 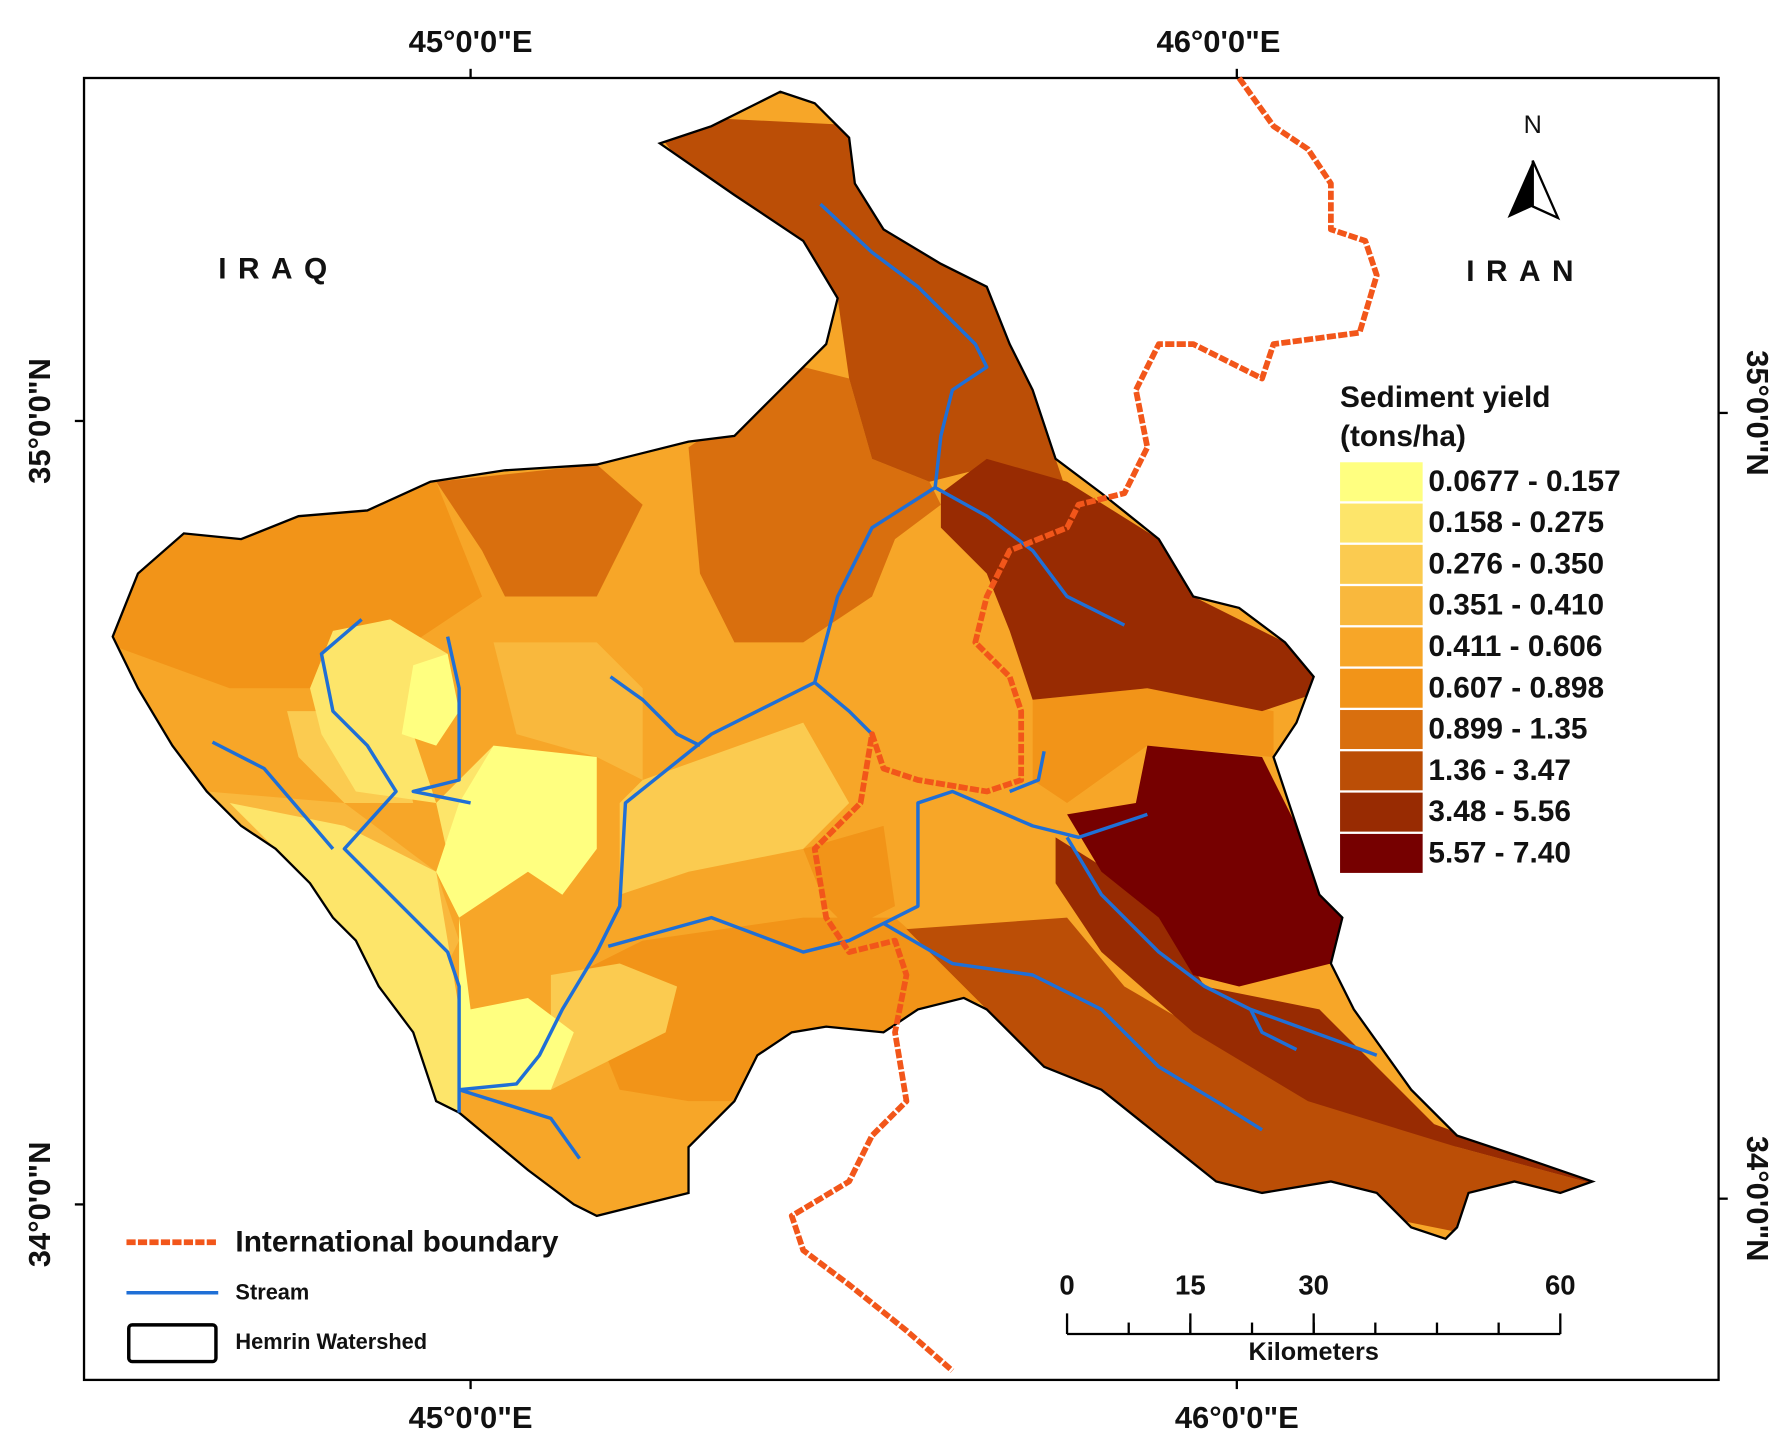 I want to click on legend-title: Sediment yield, so click(x=1445, y=397).